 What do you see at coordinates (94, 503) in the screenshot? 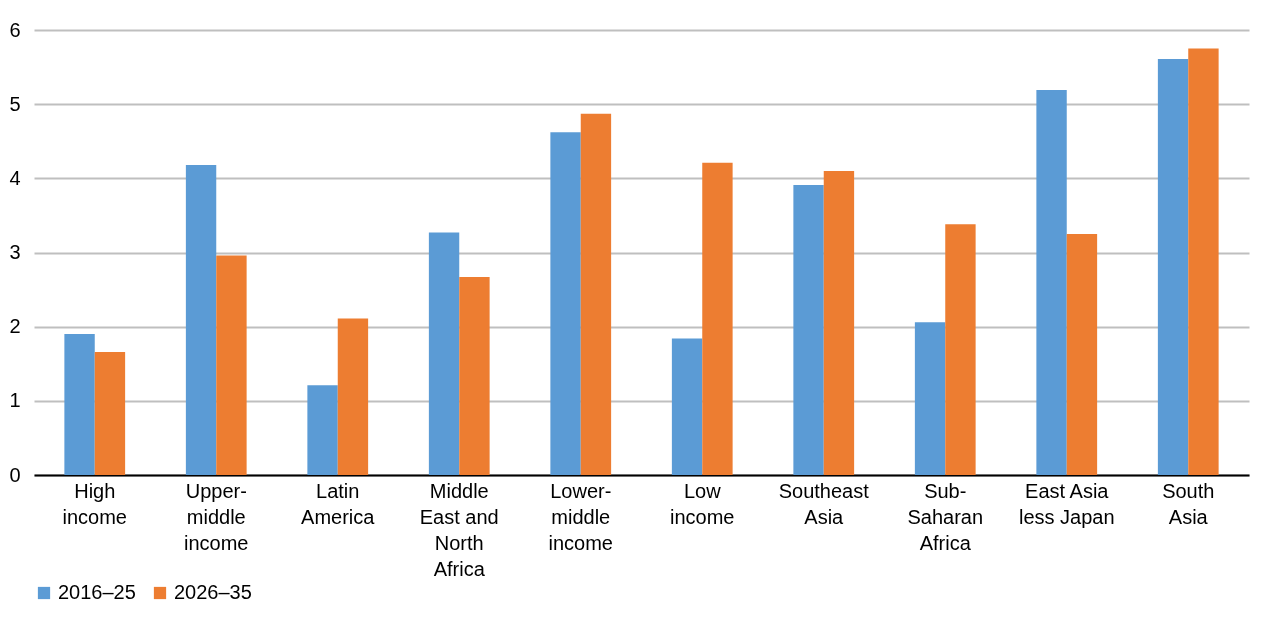
I see `x-tick-label: High income` at bounding box center [94, 503].